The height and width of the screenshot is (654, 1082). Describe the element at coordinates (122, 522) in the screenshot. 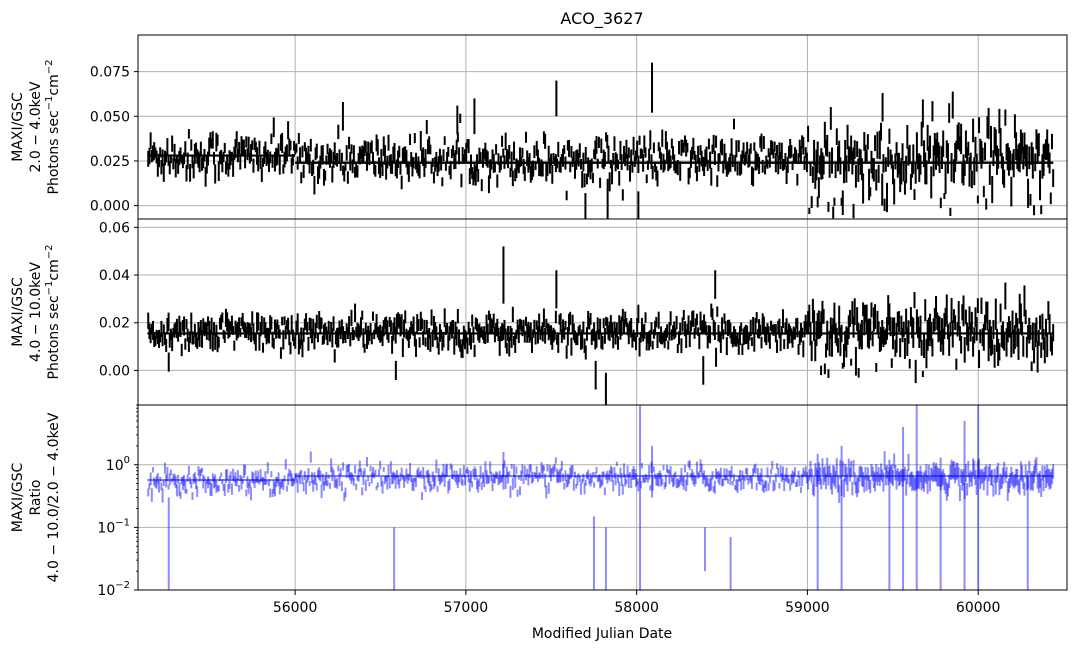

I see `y-tick-exponent: −1` at that location.